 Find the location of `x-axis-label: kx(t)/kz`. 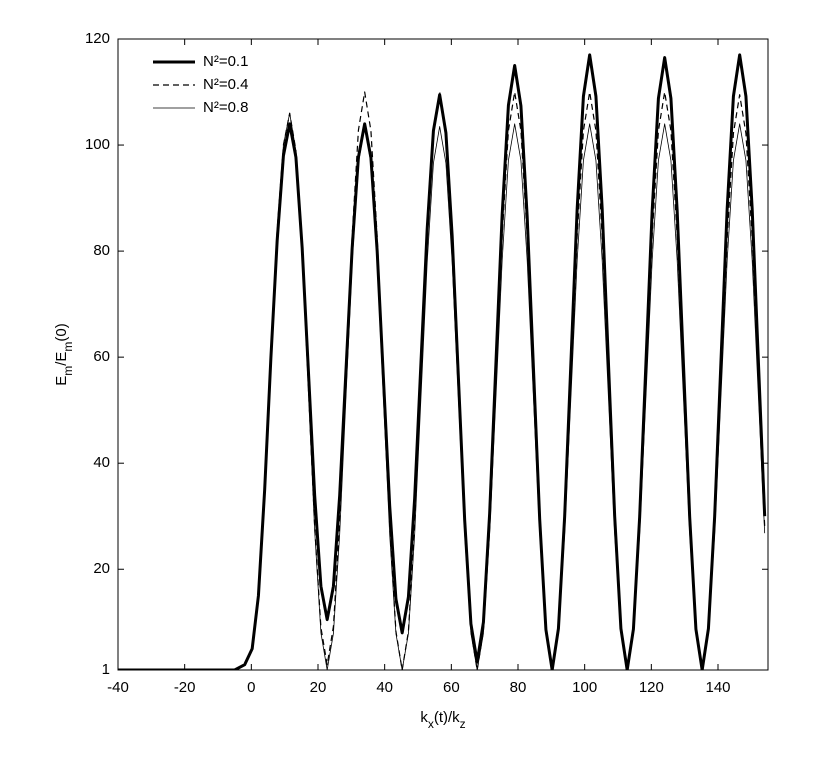

x-axis-label: kx(t)/kz is located at coordinates (442, 720).